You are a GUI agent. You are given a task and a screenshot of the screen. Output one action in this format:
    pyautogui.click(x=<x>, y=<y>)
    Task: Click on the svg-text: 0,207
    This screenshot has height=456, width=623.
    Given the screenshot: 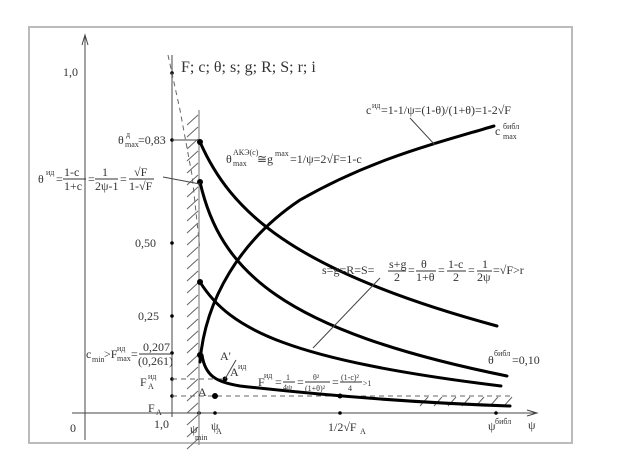 What is the action you would take?
    pyautogui.click(x=156, y=347)
    